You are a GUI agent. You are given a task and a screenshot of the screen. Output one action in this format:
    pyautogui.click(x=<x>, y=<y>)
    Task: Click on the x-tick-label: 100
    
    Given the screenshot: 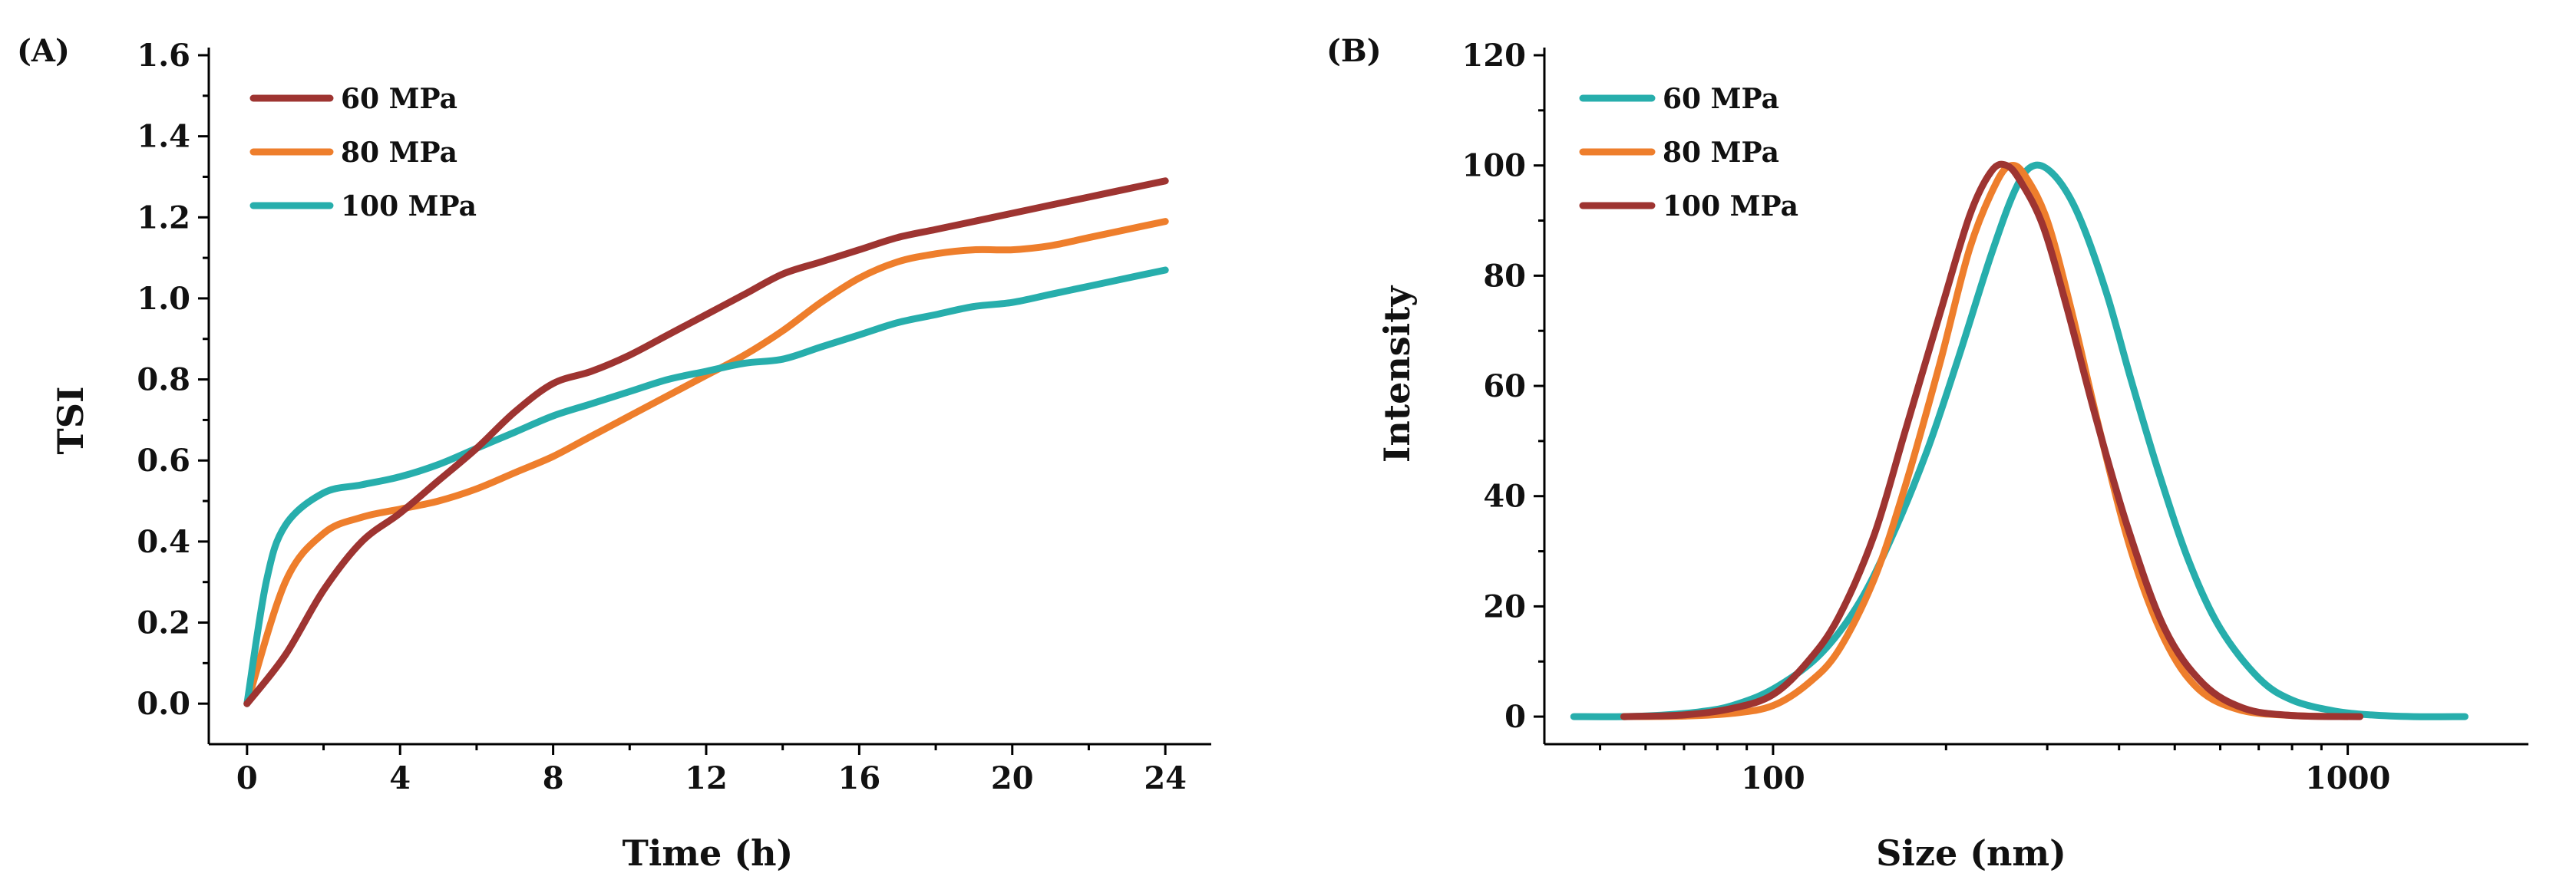 What is the action you would take?
    pyautogui.click(x=1773, y=778)
    